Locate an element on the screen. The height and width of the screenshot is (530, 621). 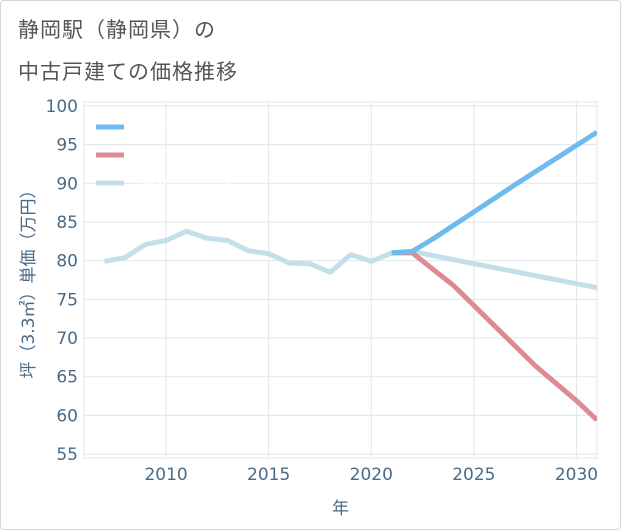
legend-label-normal: ノーマルシナリオ is located at coordinates (182, 184).